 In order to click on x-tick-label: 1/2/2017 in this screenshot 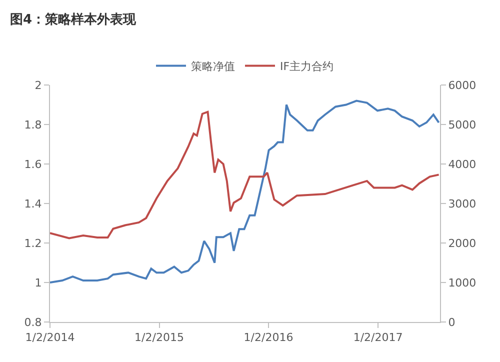, I will do `click(378, 337)`.